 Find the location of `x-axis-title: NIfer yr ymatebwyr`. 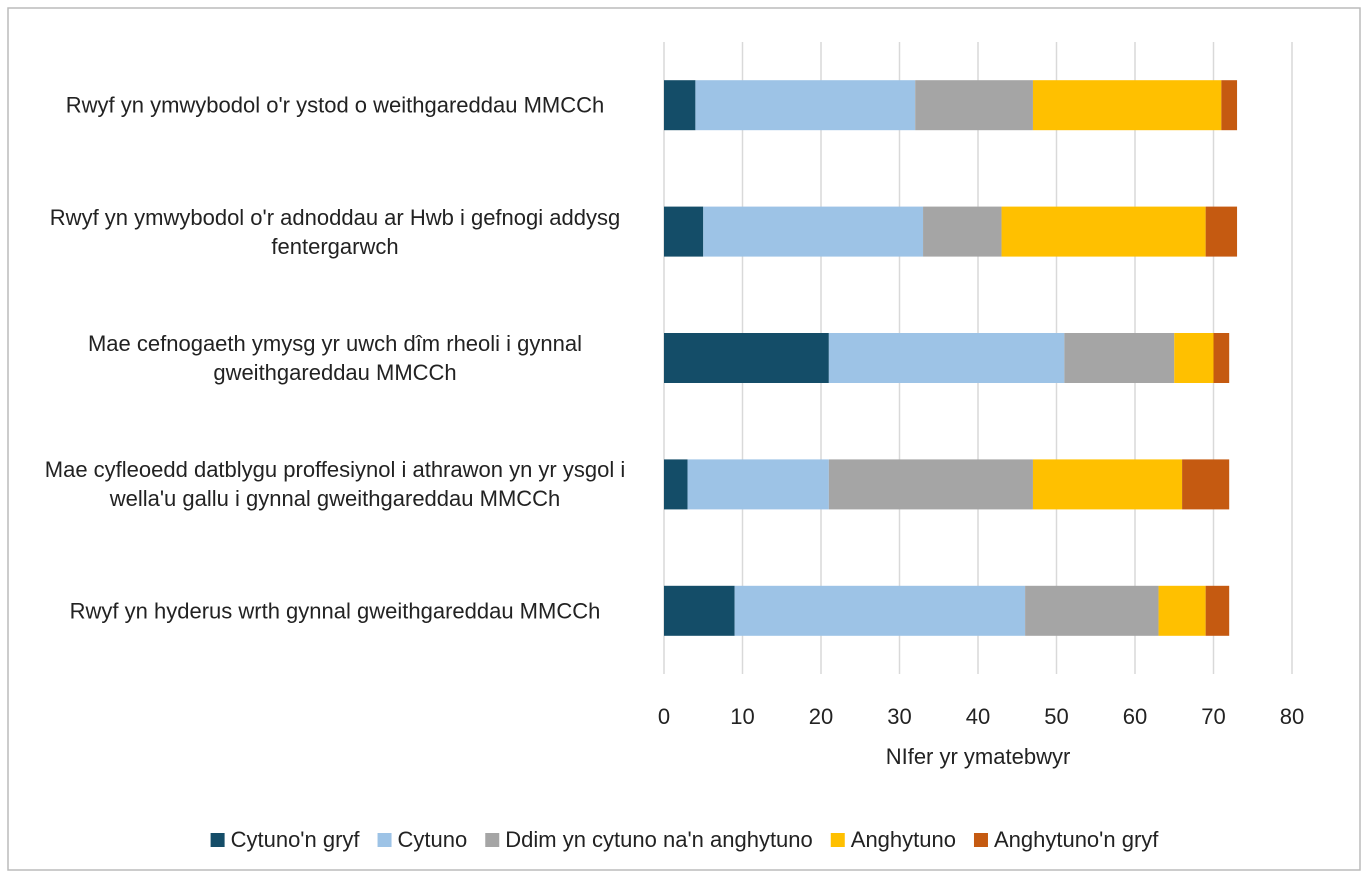

x-axis-title: NIfer yr ymatebwyr is located at coordinates (978, 756).